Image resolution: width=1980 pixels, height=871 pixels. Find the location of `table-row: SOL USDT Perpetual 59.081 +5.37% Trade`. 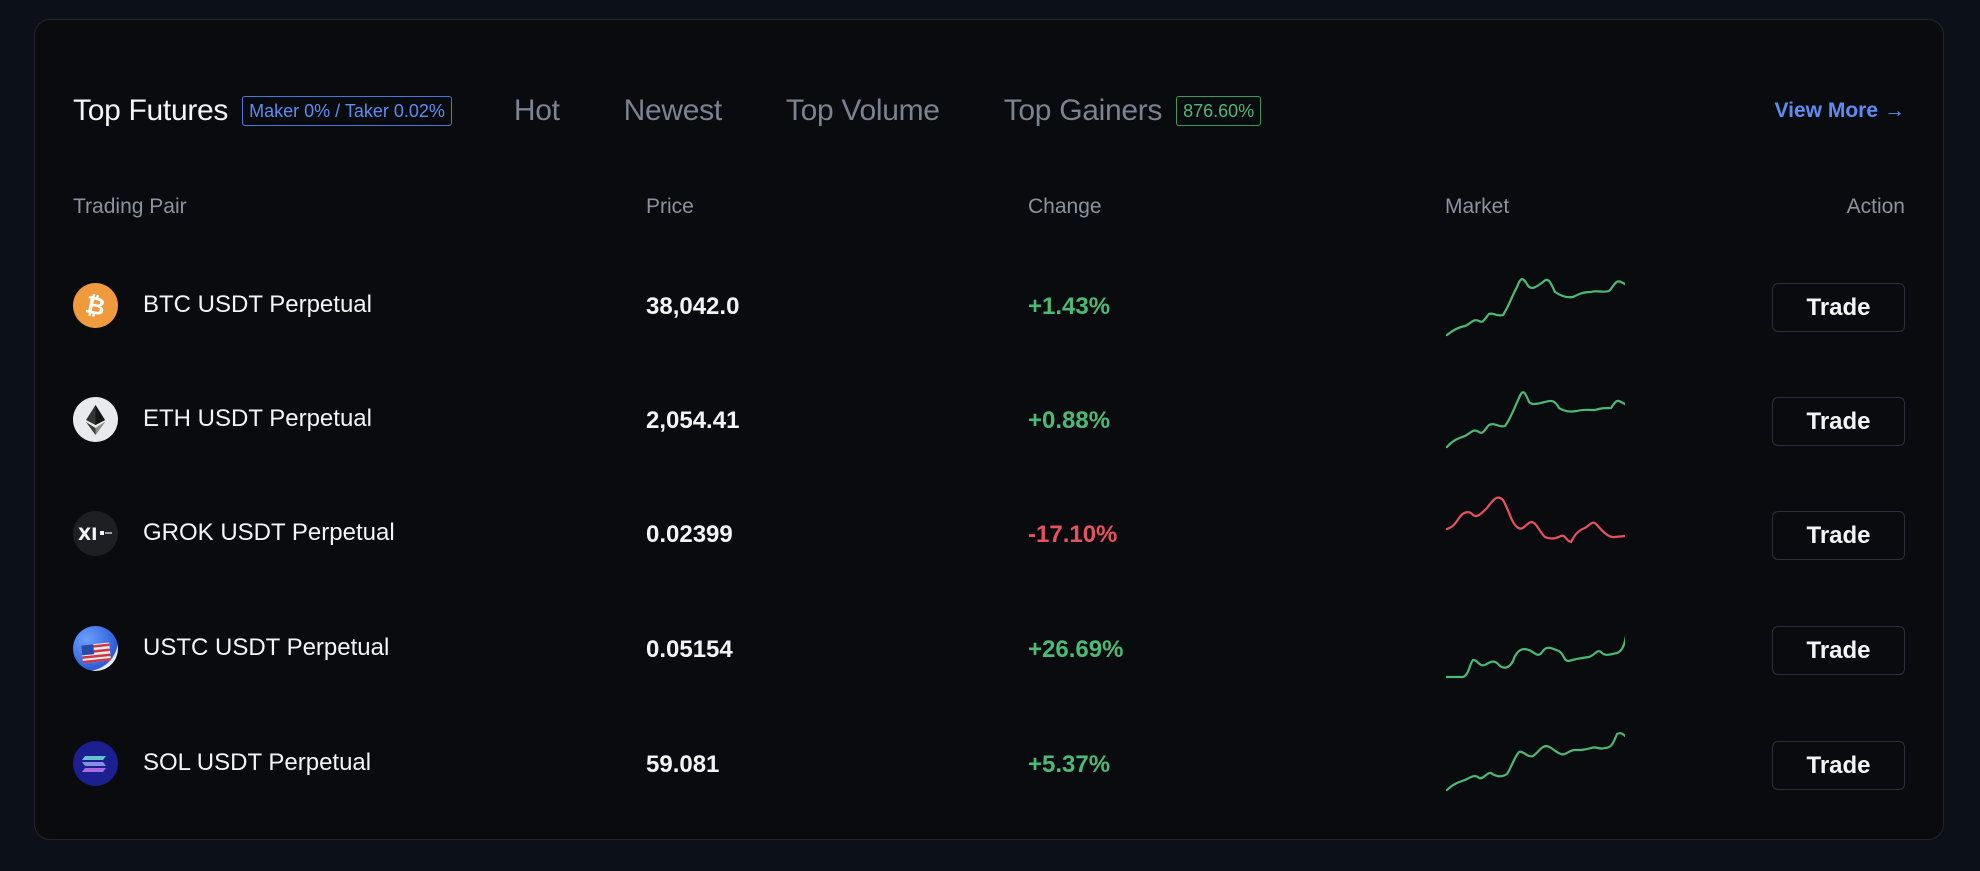

table-row: SOL USDT Perpetual 59.081 +5.37% Trade is located at coordinates (989, 760).